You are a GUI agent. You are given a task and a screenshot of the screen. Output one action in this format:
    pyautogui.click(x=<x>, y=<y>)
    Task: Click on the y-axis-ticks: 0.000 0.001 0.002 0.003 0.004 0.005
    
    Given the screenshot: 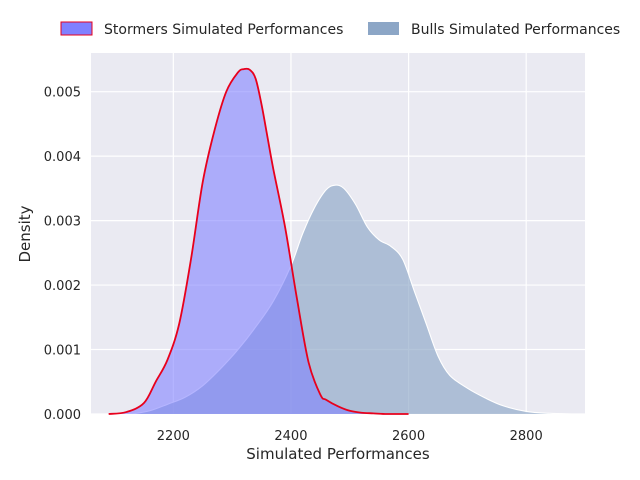 What is the action you would take?
    pyautogui.click(x=62, y=254)
    